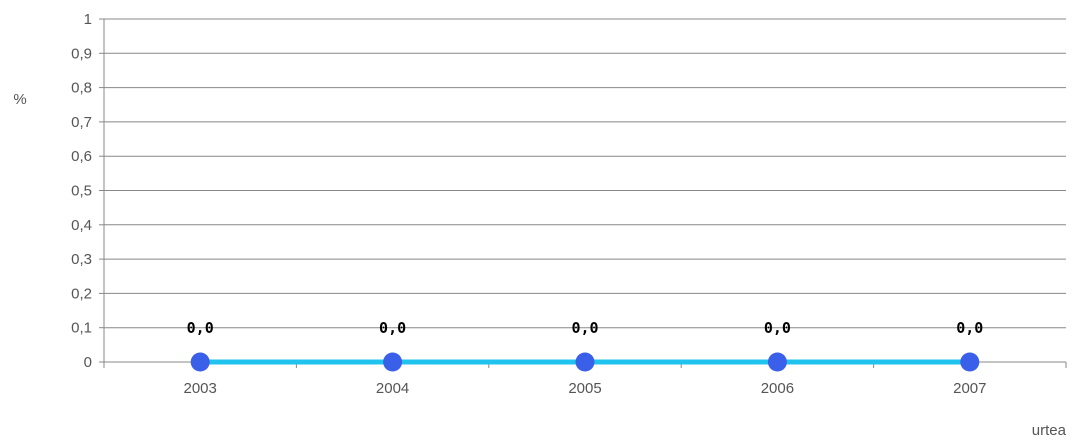 This screenshot has height=441, width=1080. I want to click on y-tick-label: 0,1, so click(81, 328).